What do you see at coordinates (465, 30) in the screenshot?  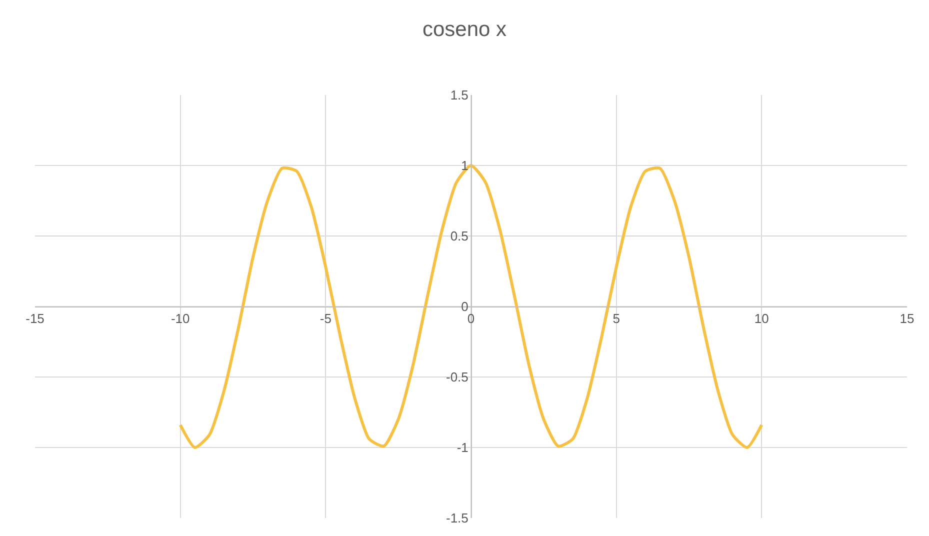 I see `chart-title: coseno x` at bounding box center [465, 30].